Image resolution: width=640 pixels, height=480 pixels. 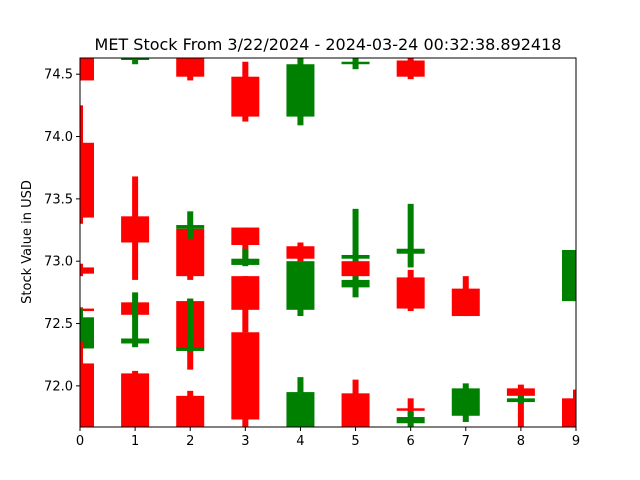 What do you see at coordinates (62, 231) in the screenshot?
I see `y-ticks: 72.0 72.5 73.0 73.5 74.0 74.5` at bounding box center [62, 231].